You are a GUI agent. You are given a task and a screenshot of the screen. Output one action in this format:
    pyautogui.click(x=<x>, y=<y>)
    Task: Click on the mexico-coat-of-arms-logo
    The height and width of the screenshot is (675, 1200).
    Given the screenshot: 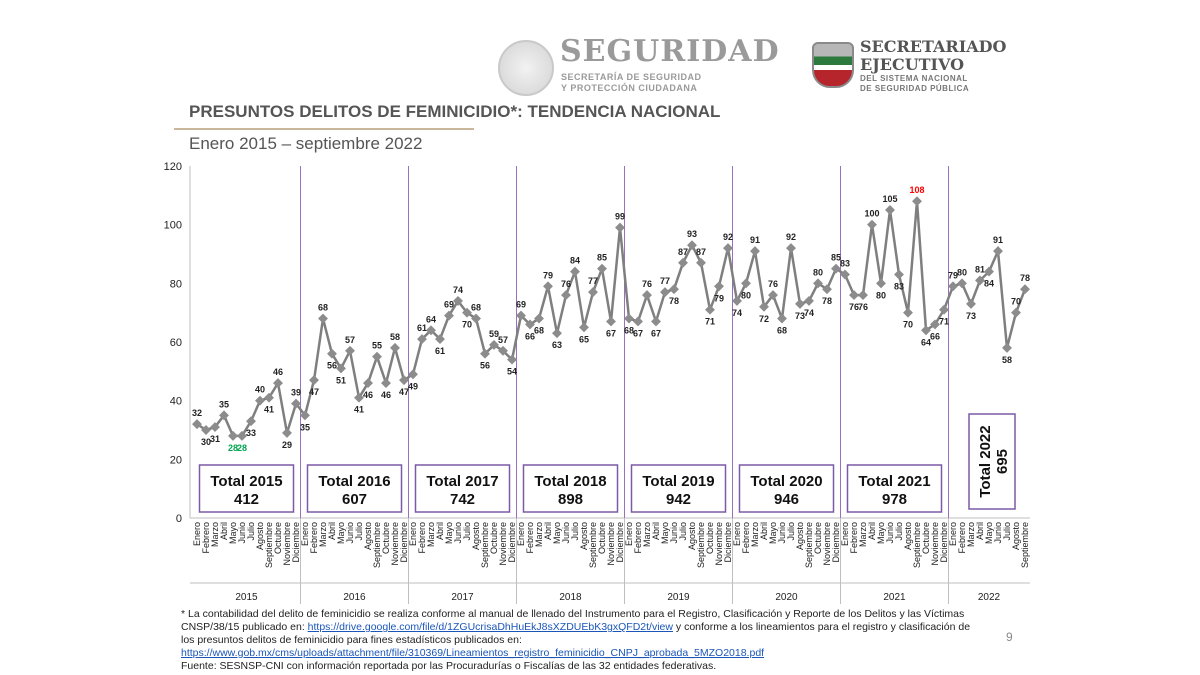 What is the action you would take?
    pyautogui.click(x=526, y=68)
    